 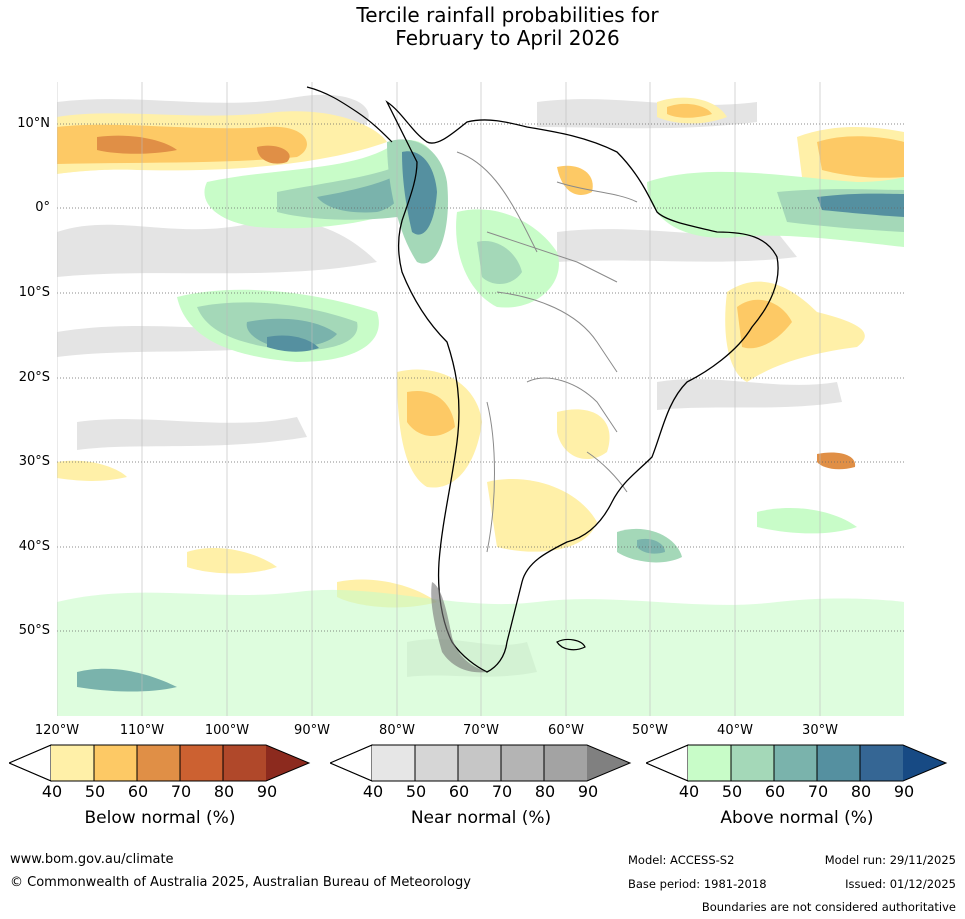 I want to click on lon-label: 100°W, so click(x=227, y=730).